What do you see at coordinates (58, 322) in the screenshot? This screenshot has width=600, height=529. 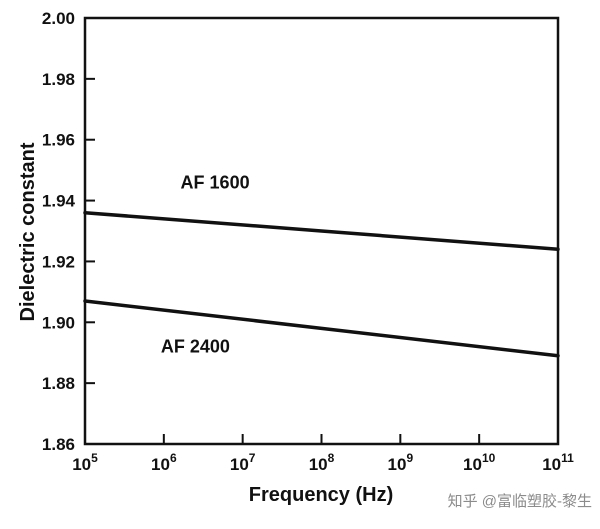 I see `y-tick-label: 1.90` at bounding box center [58, 322].